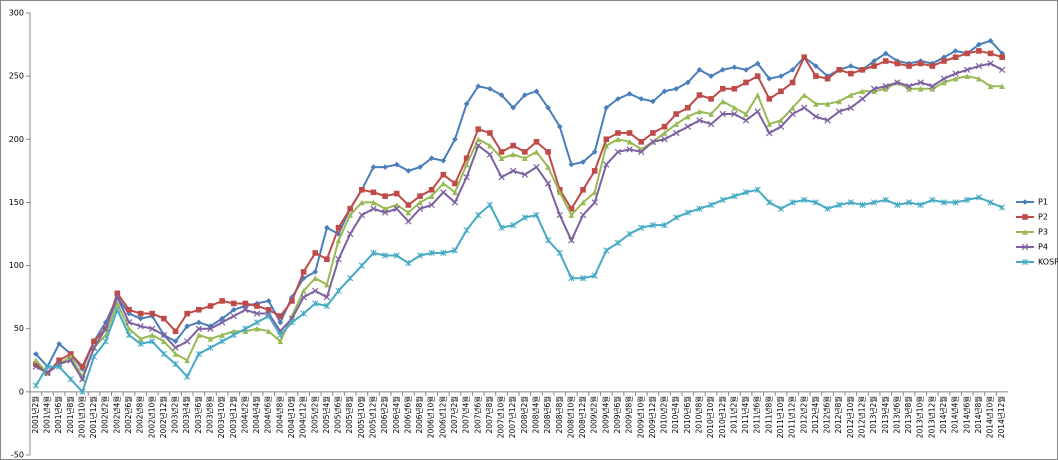  I want to click on x-tick-label: 2012년8월, so click(838, 415).